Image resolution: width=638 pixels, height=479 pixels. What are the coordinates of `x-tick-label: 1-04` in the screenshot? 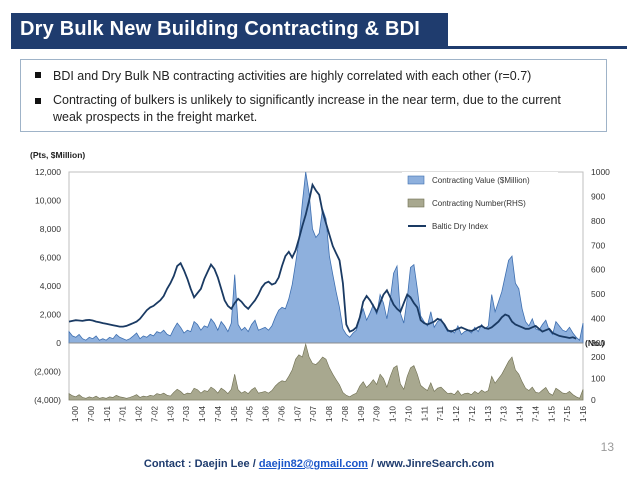 It's located at (202, 413).